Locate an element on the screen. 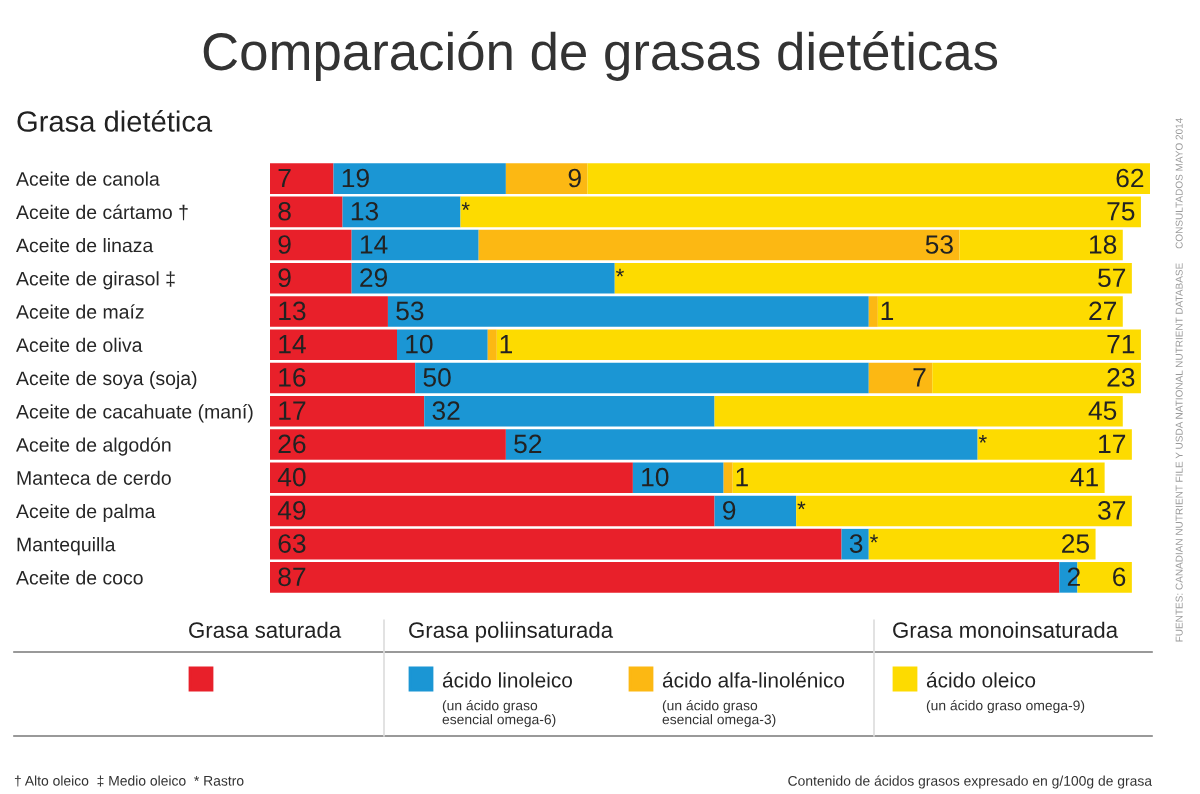  y-axis-title: Grasa dietética is located at coordinates (115, 121).